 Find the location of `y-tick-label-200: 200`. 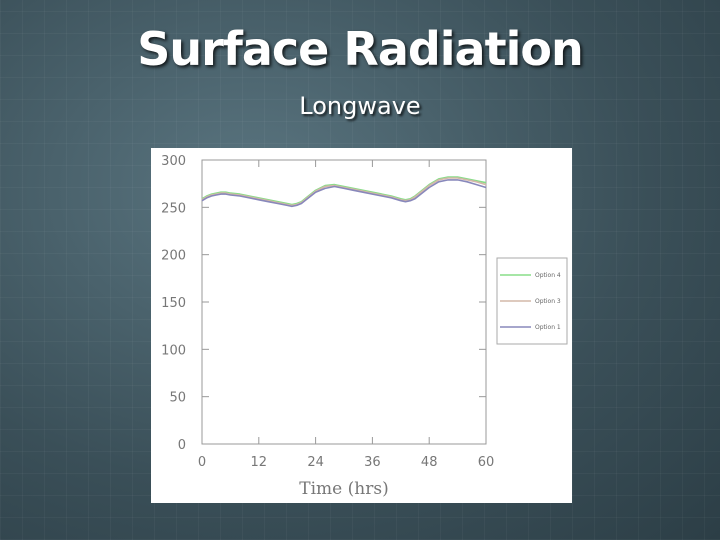

y-tick-label-200: 200 is located at coordinates (173, 256).